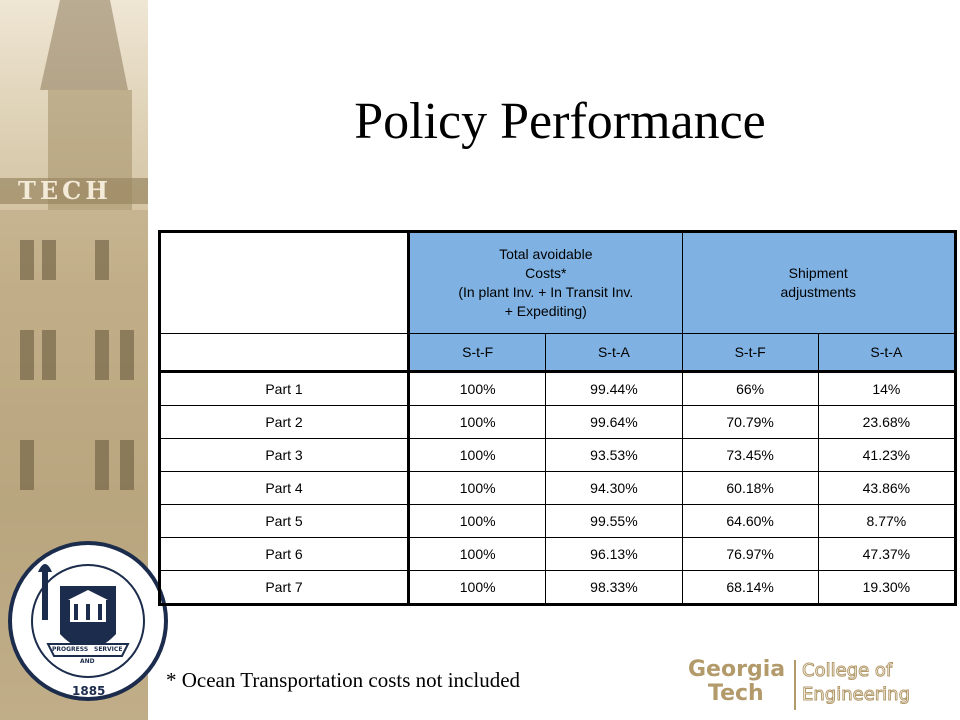 The image size is (960, 720). What do you see at coordinates (546, 254) in the screenshot?
I see `header-line: Total avoidable` at bounding box center [546, 254].